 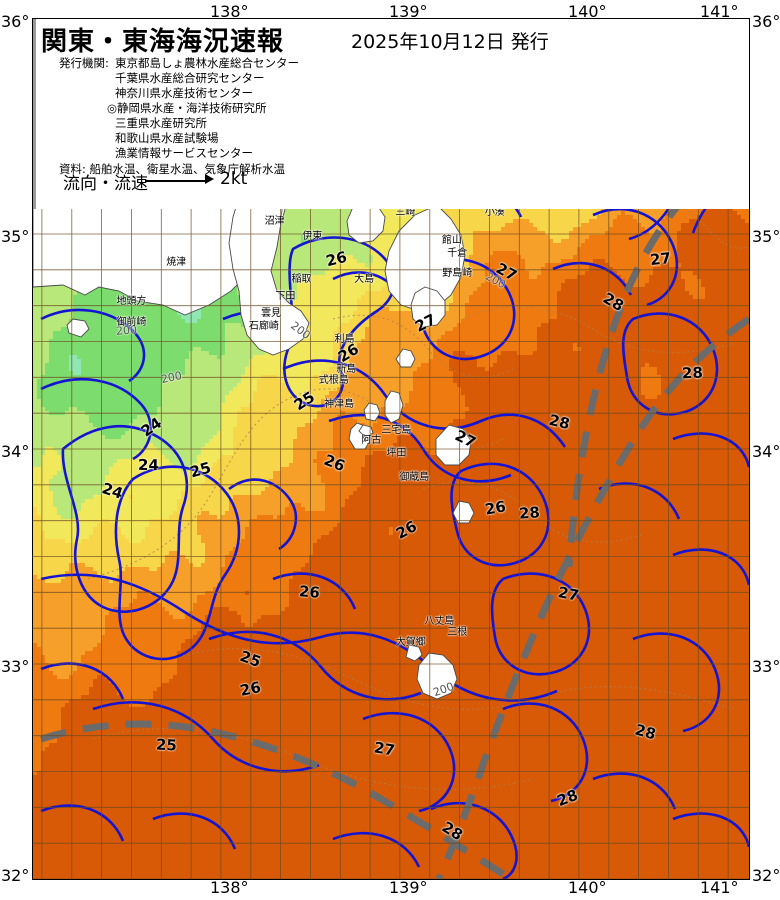 I want to click on place-label-14: 伊東, so click(x=312, y=236).